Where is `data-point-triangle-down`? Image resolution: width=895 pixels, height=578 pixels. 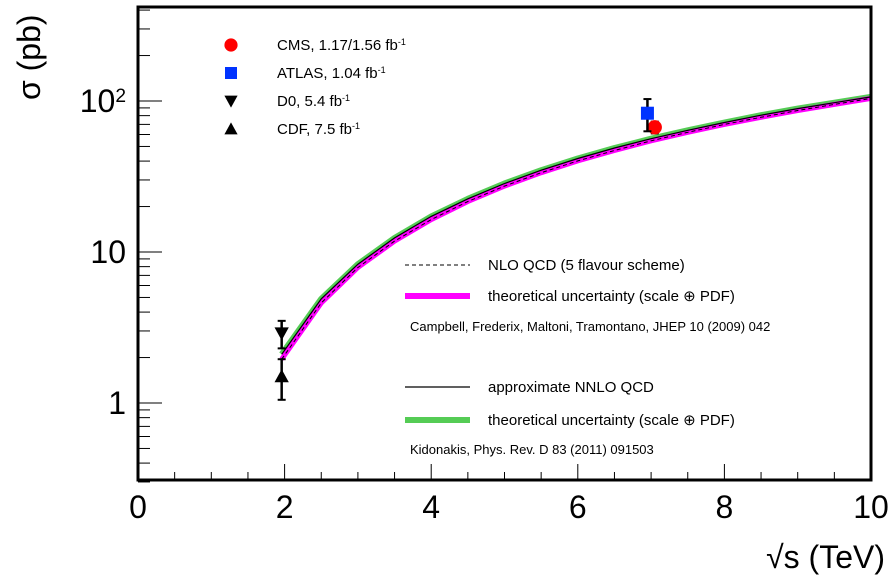 data-point-triangle-down is located at coordinates (281, 334).